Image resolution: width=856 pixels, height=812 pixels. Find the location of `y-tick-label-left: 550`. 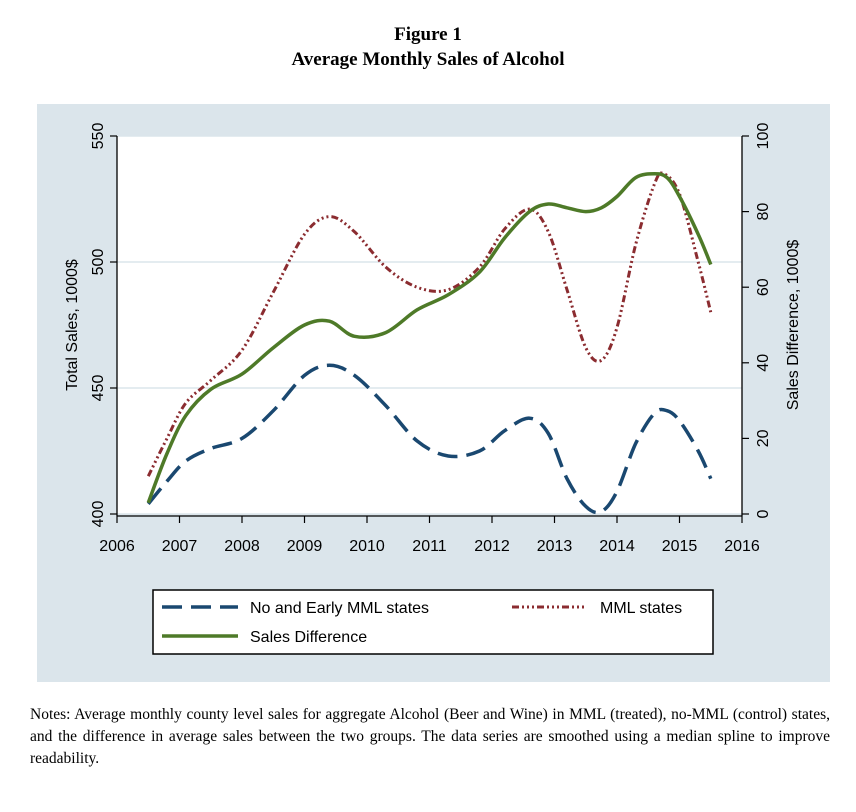

y-tick-label-left: 550 is located at coordinates (98, 136).